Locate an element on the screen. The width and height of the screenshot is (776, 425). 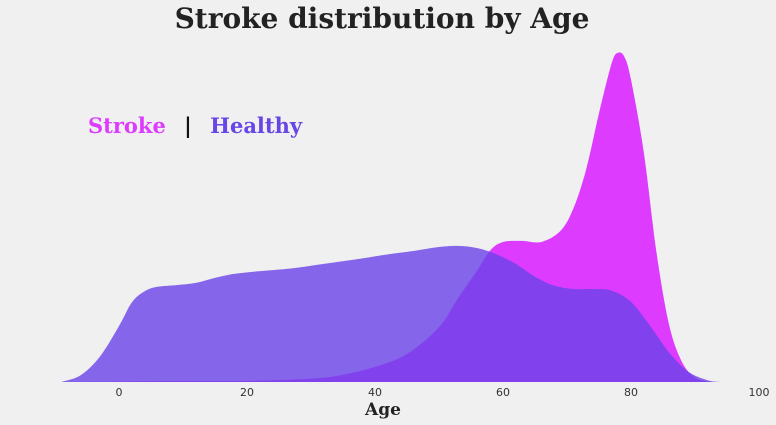
x-axis-ticks: 0 20 40 60 80 100 is located at coordinates (443, 392).